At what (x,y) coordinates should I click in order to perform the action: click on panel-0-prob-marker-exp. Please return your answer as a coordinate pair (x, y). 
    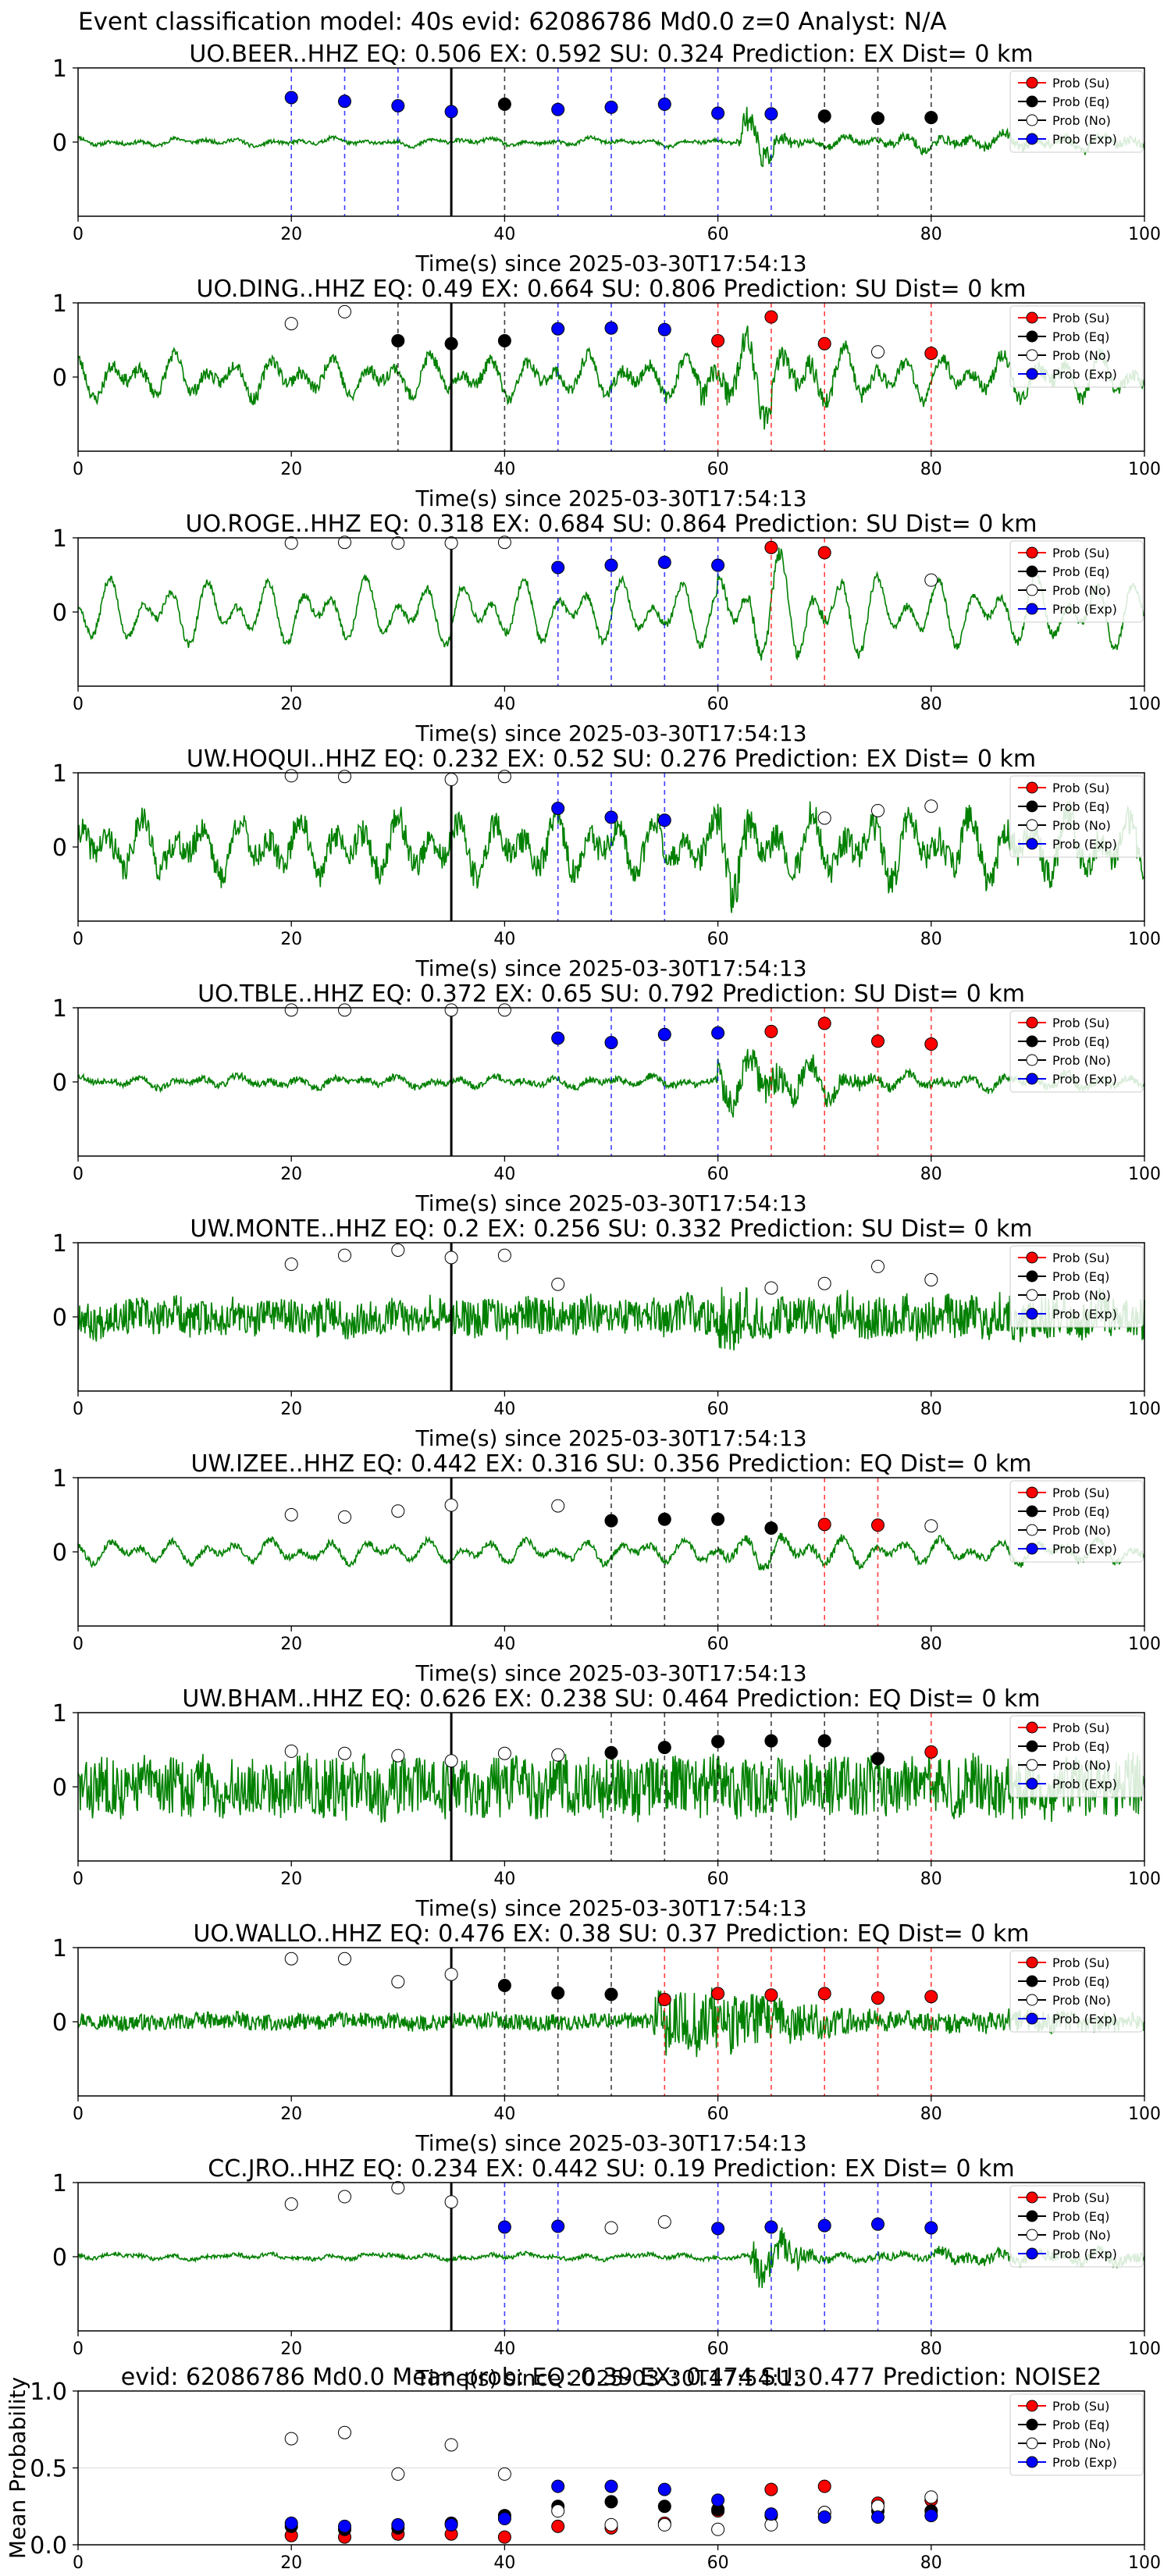
    Looking at the image, I should click on (558, 109).